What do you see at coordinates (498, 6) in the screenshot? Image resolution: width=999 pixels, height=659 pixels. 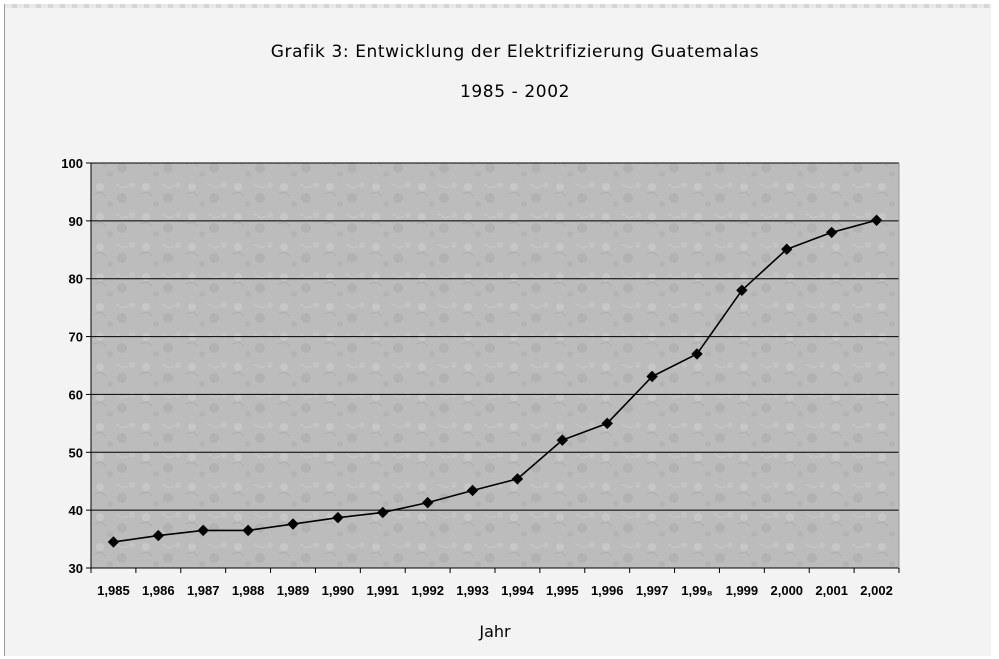 I see `frame-top-border` at bounding box center [498, 6].